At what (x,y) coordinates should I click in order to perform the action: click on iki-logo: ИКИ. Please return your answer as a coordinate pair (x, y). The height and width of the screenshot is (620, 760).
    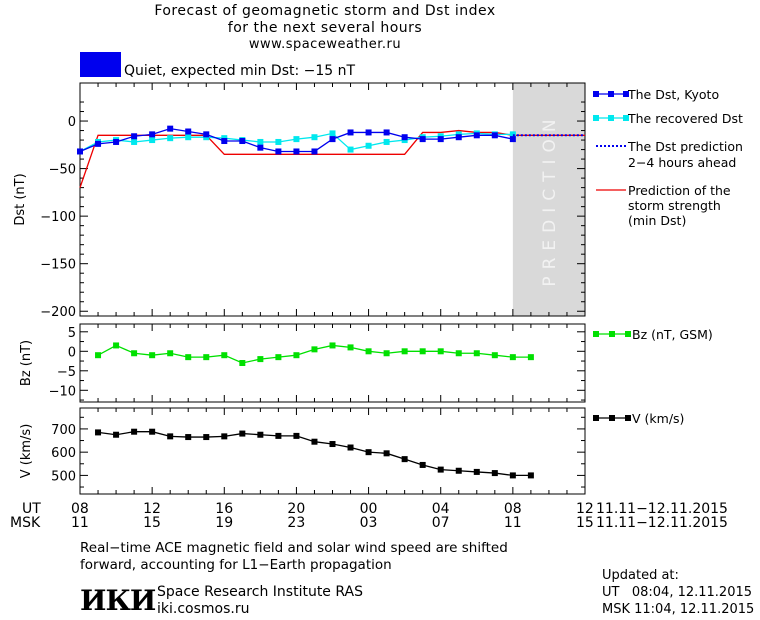
    Looking at the image, I should click on (118, 600).